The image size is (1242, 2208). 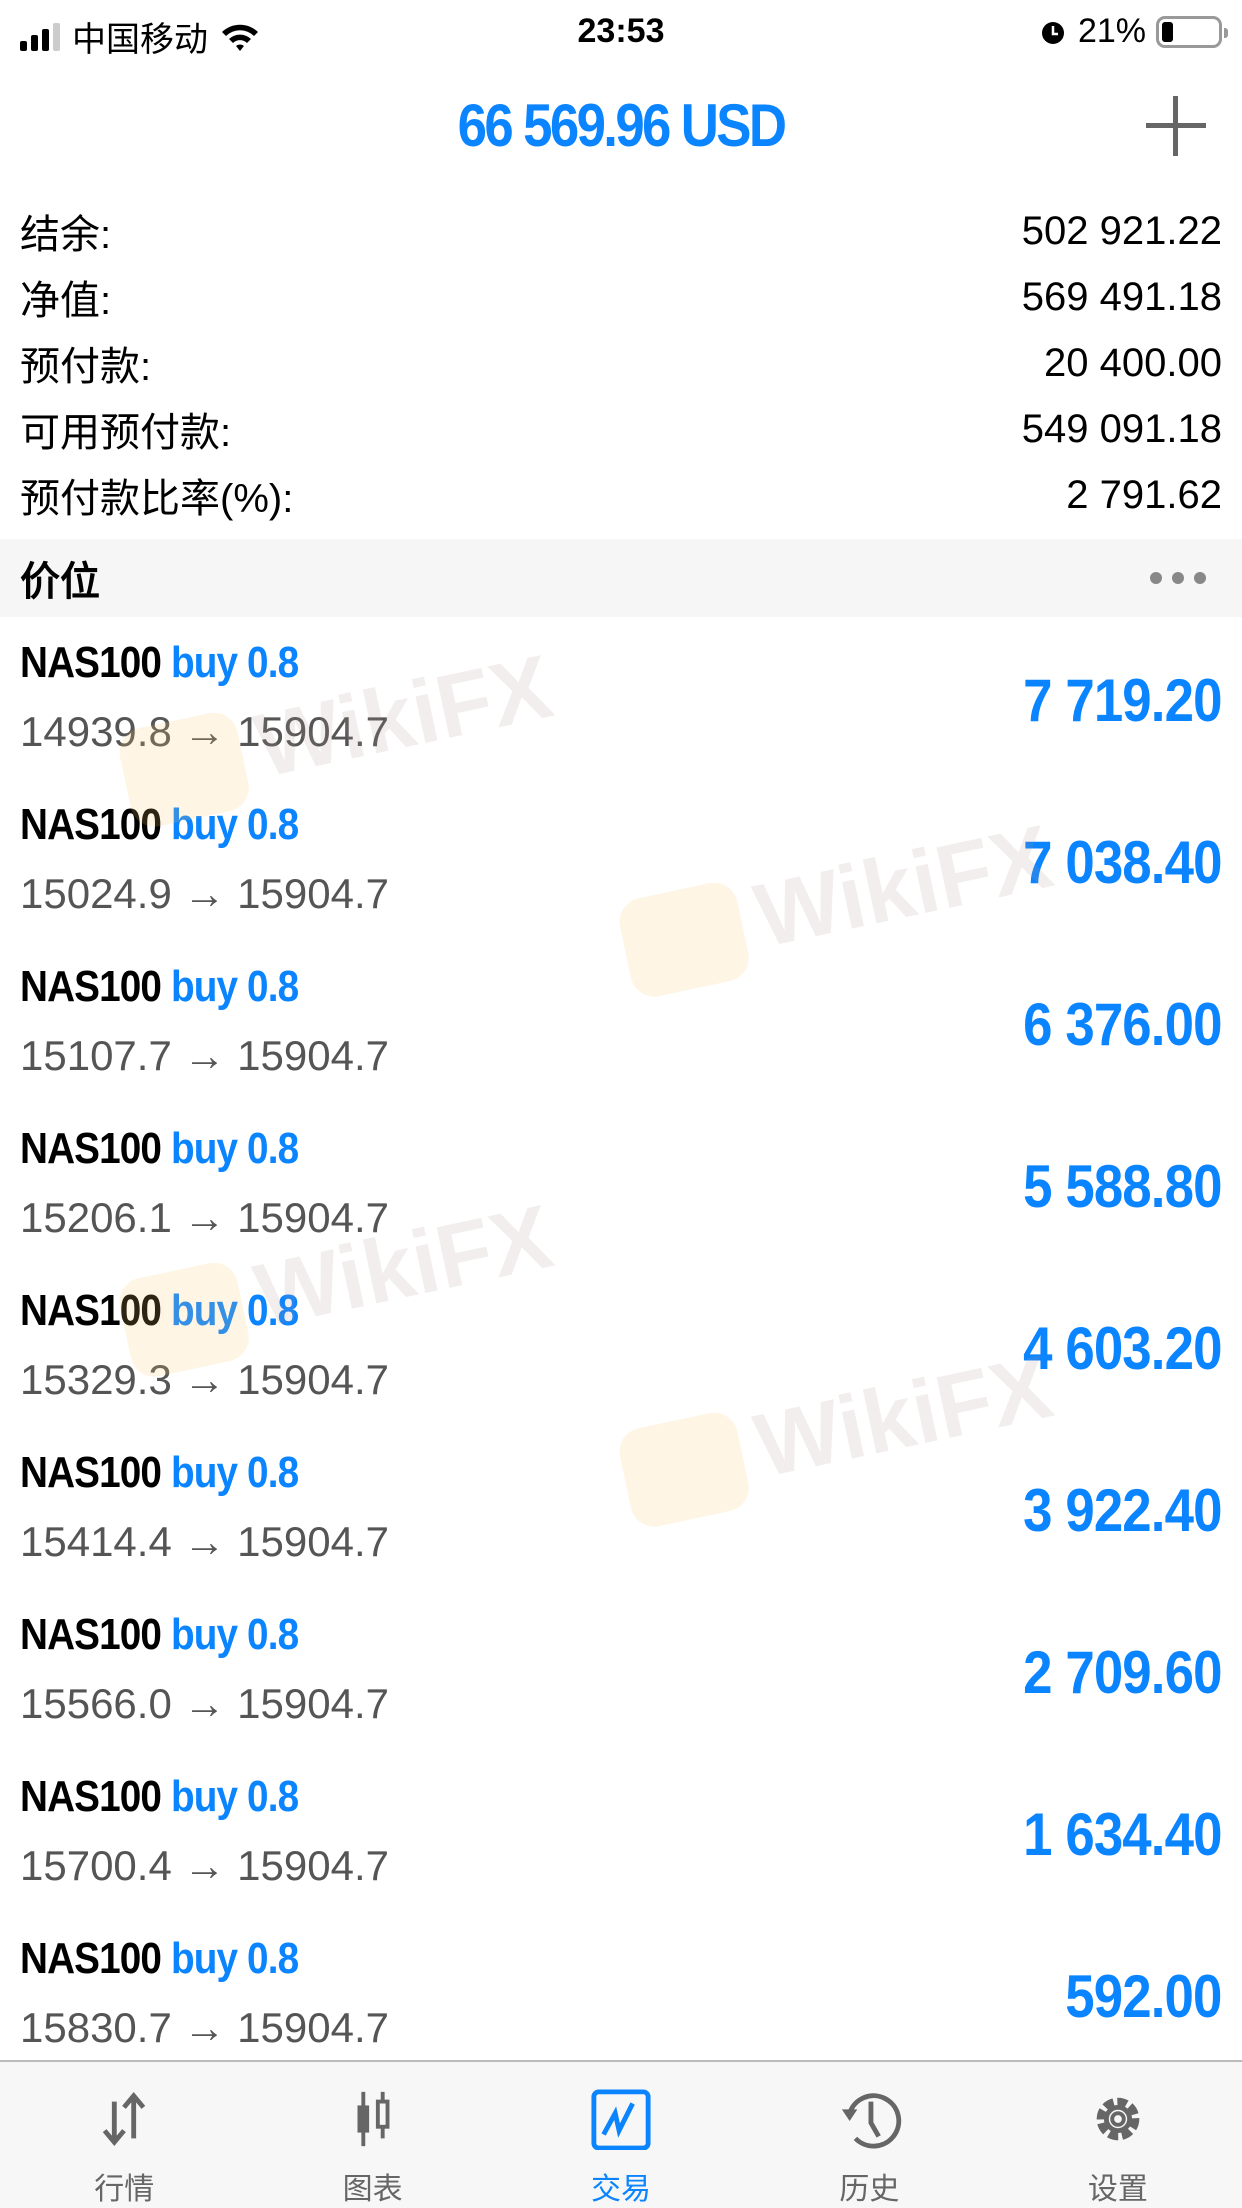 What do you see at coordinates (1121, 428) in the screenshot?
I see `account-value: 549 091.18` at bounding box center [1121, 428].